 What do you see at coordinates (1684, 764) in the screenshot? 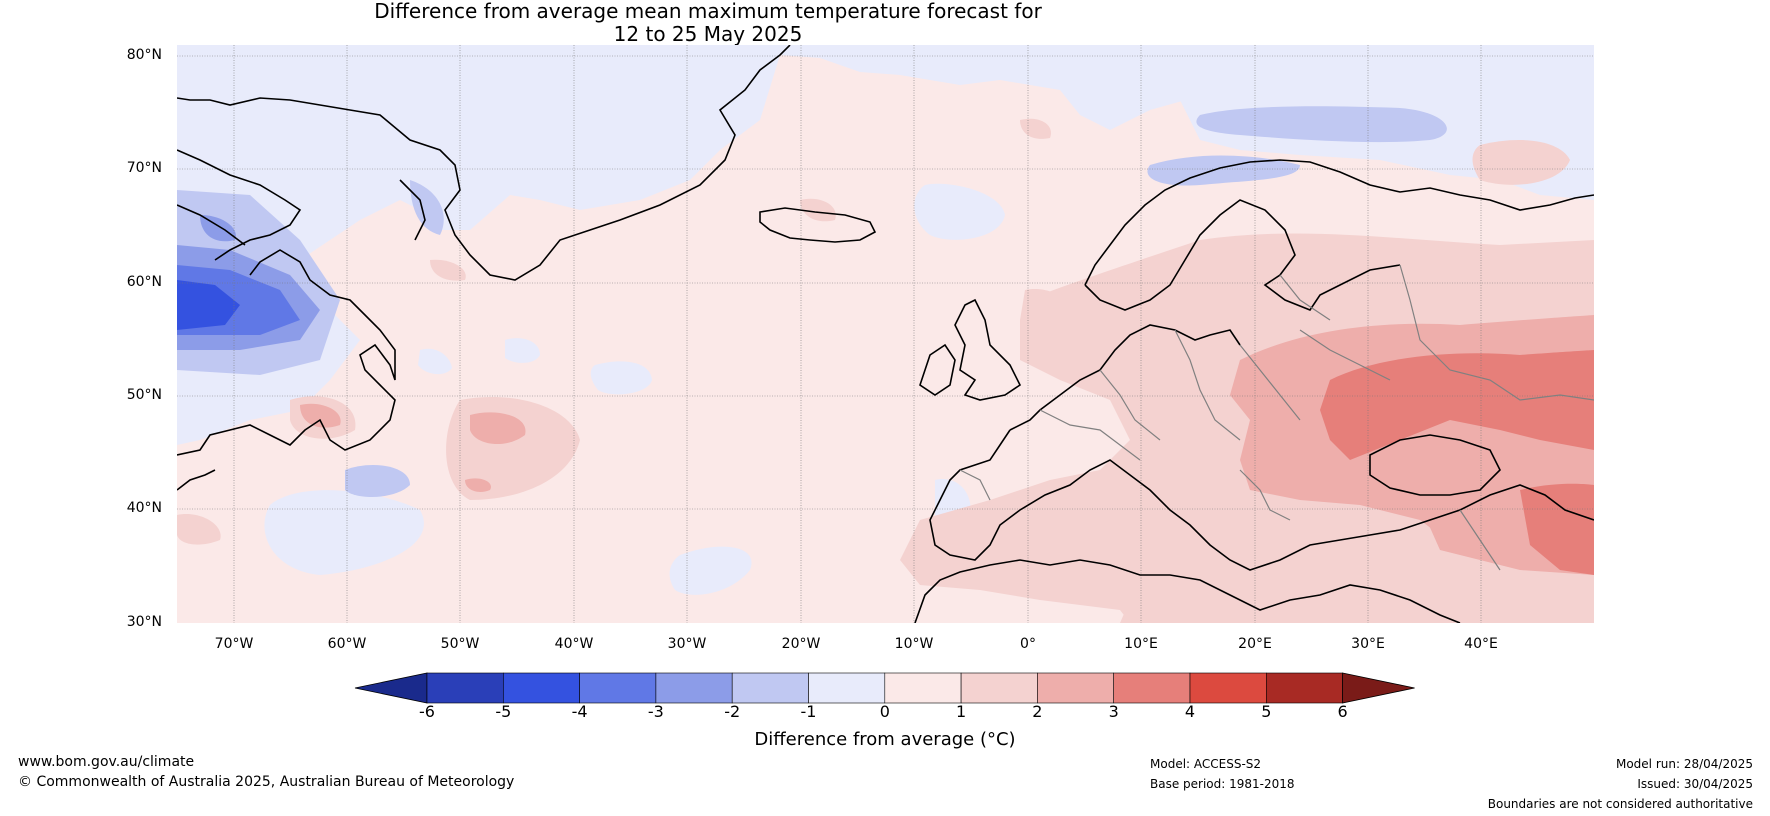
I see `footer-model-run: Model run: 28/04/2025` at bounding box center [1684, 764].